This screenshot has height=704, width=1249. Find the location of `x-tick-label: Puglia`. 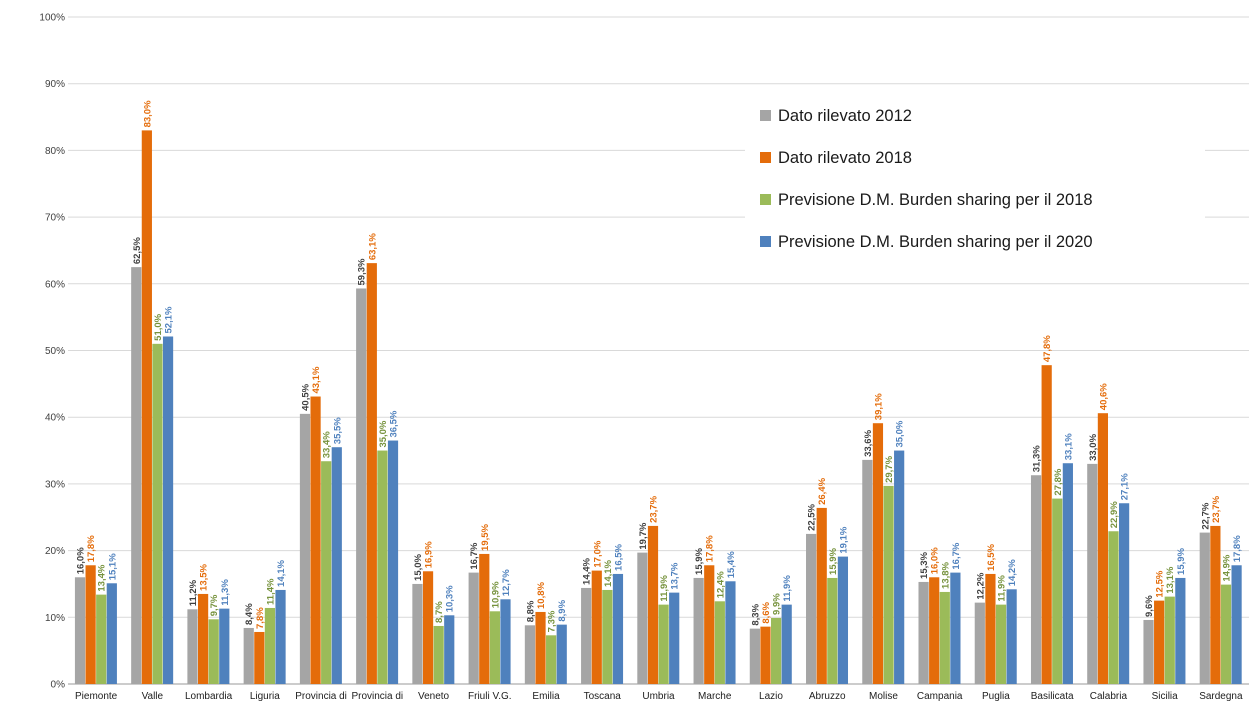

x-tick-label: Puglia is located at coordinates (996, 696).